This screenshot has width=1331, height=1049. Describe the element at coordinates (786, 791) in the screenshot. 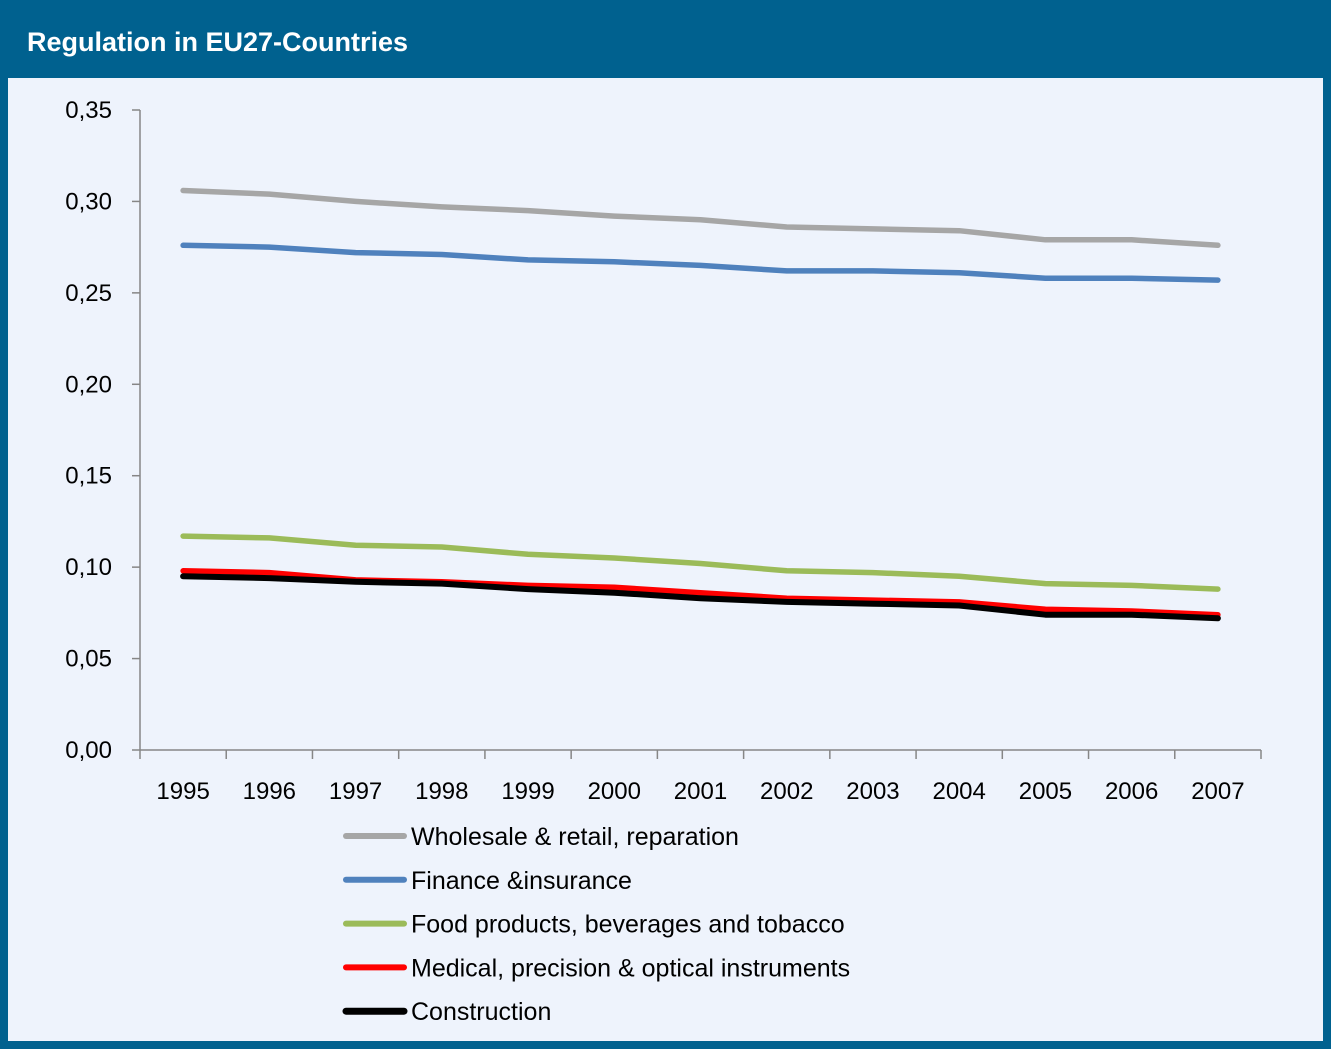

I see `x-tick-label: 2002` at that location.